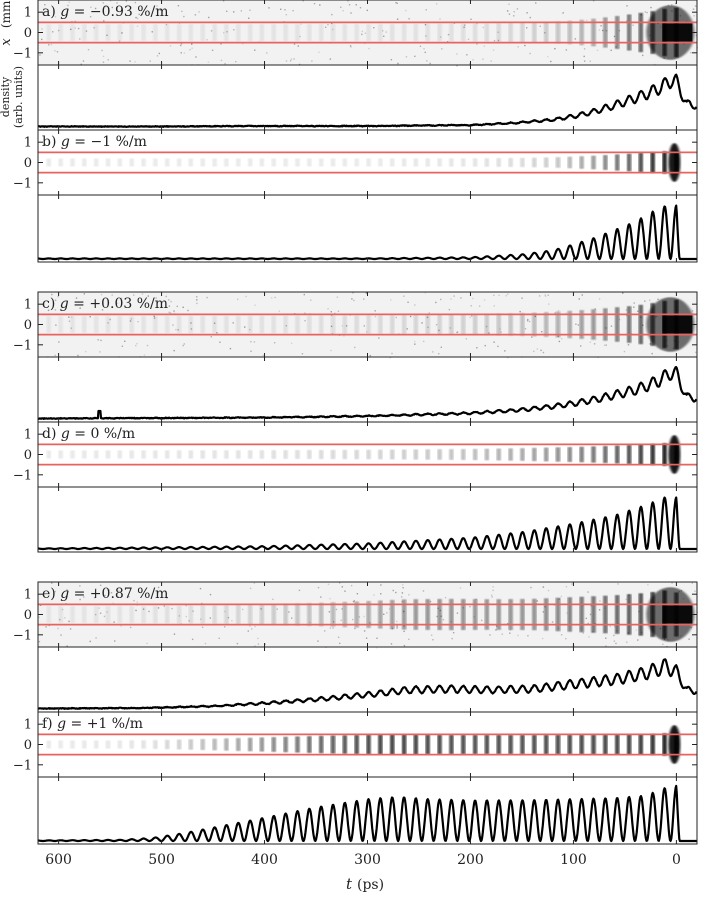 This screenshot has width=703, height=898. Describe the element at coordinates (58, 860) in the screenshot. I see `x-tick-label: 600` at that location.